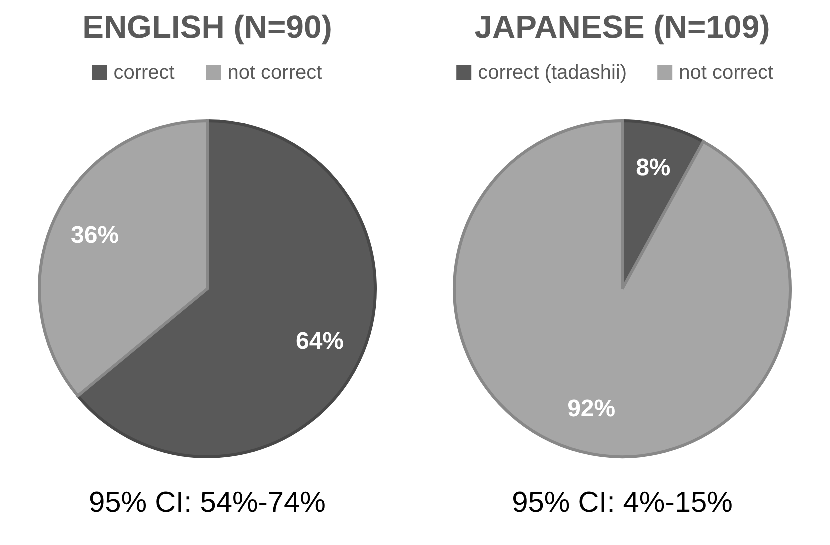 This screenshot has height=545, width=830. I want to click on legend-label: correct (tadashii), so click(553, 73).